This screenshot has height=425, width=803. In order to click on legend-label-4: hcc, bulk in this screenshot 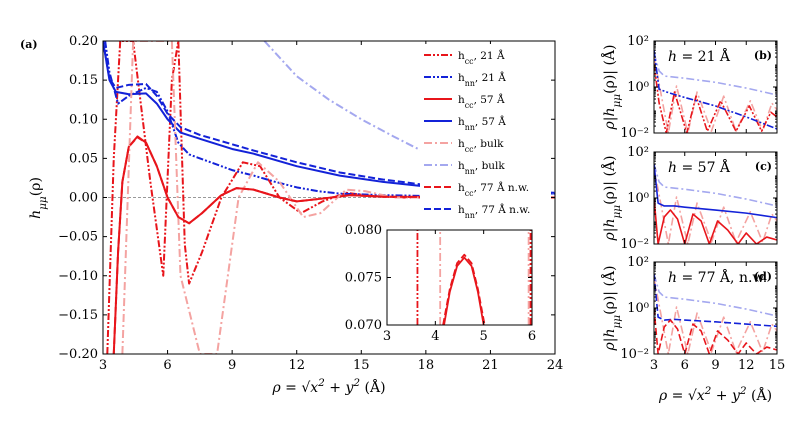, I will do `click(481, 146)`.